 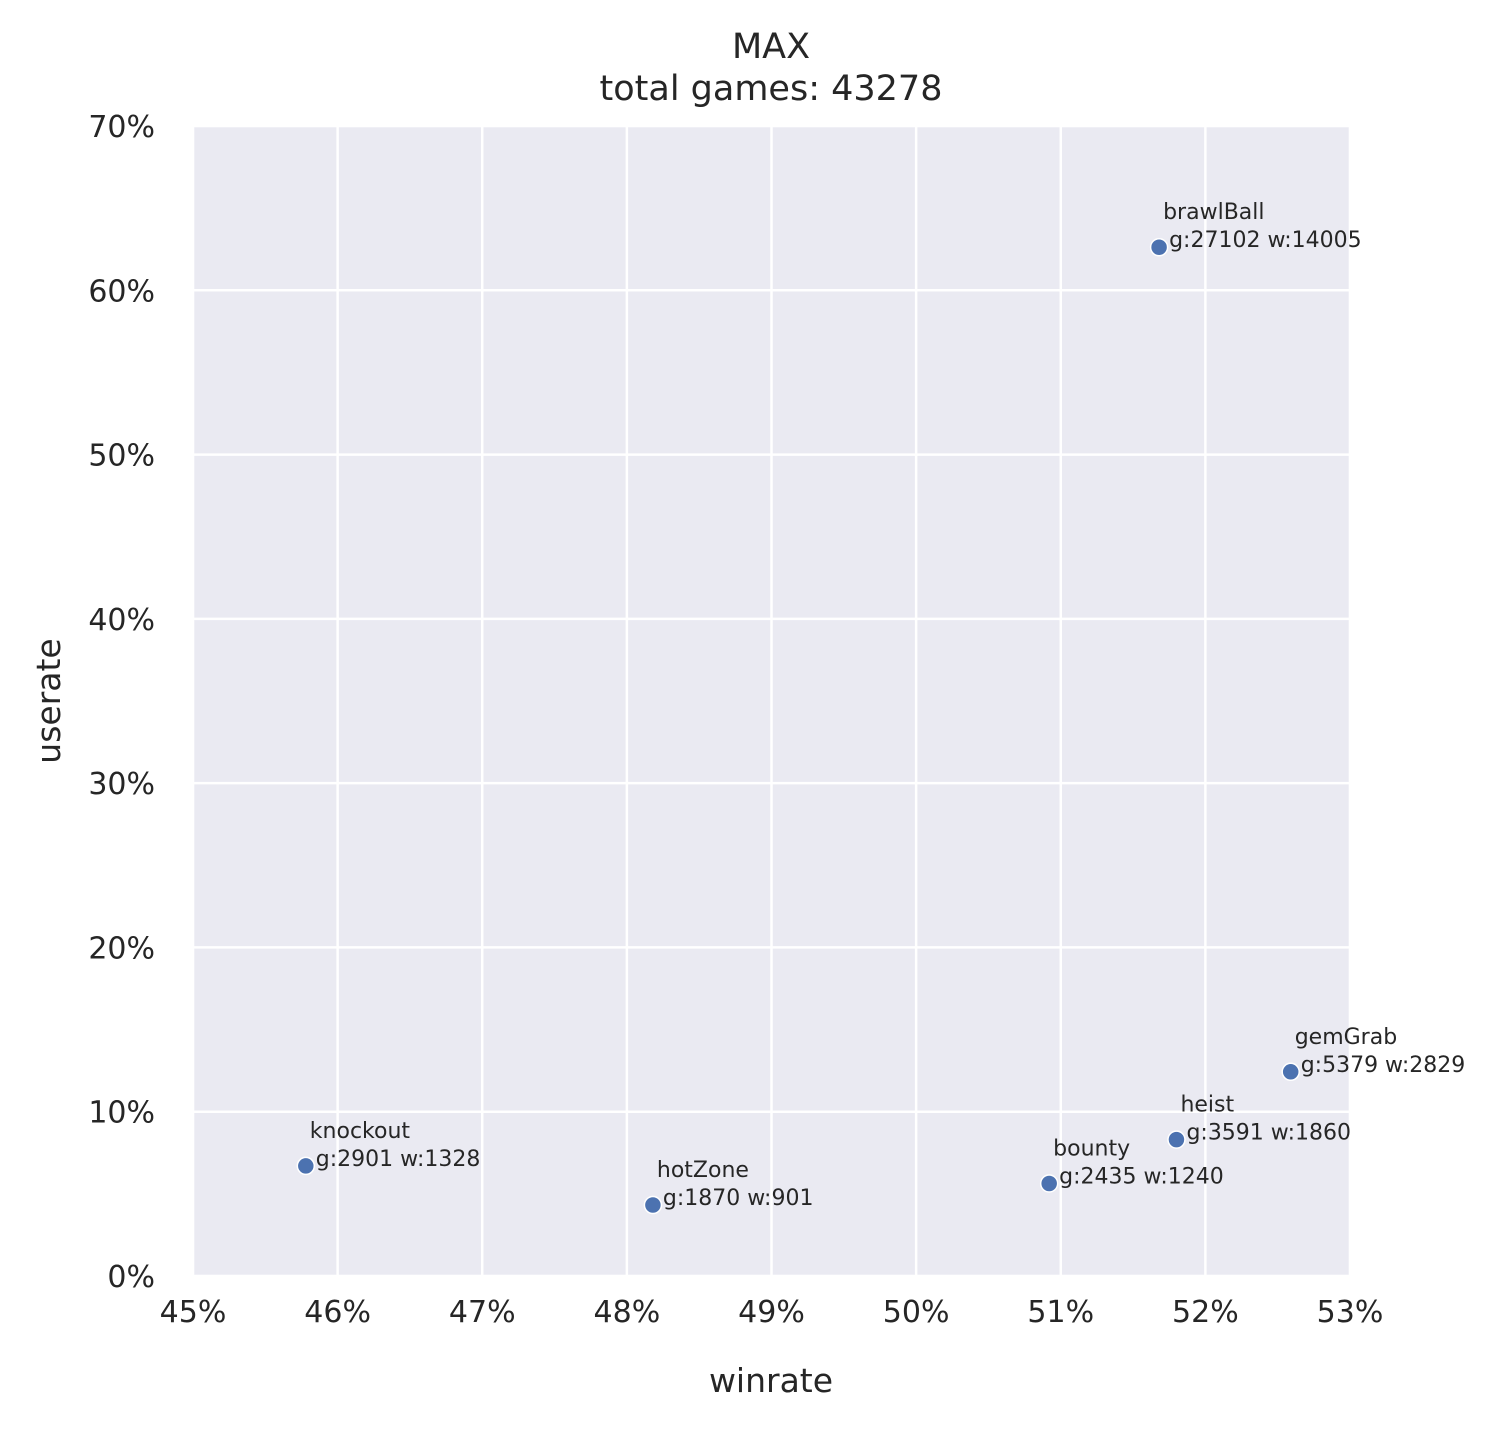 I want to click on y-tick-label: 50%, so click(x=121, y=456).